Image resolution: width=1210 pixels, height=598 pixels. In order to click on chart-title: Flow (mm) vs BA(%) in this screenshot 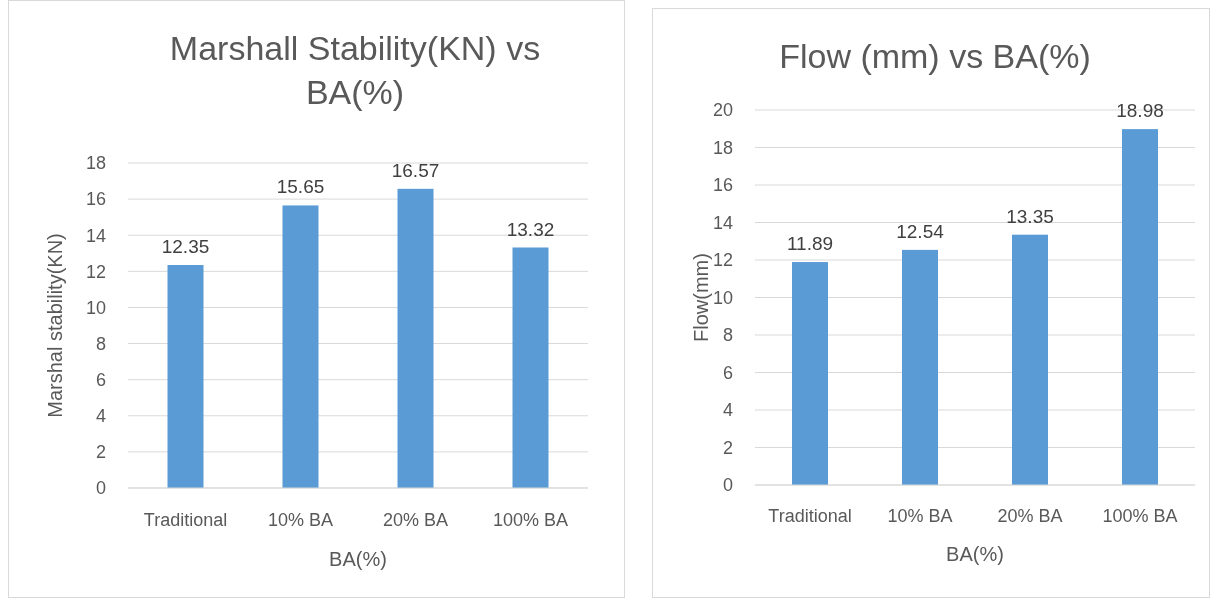, I will do `click(935, 56)`.